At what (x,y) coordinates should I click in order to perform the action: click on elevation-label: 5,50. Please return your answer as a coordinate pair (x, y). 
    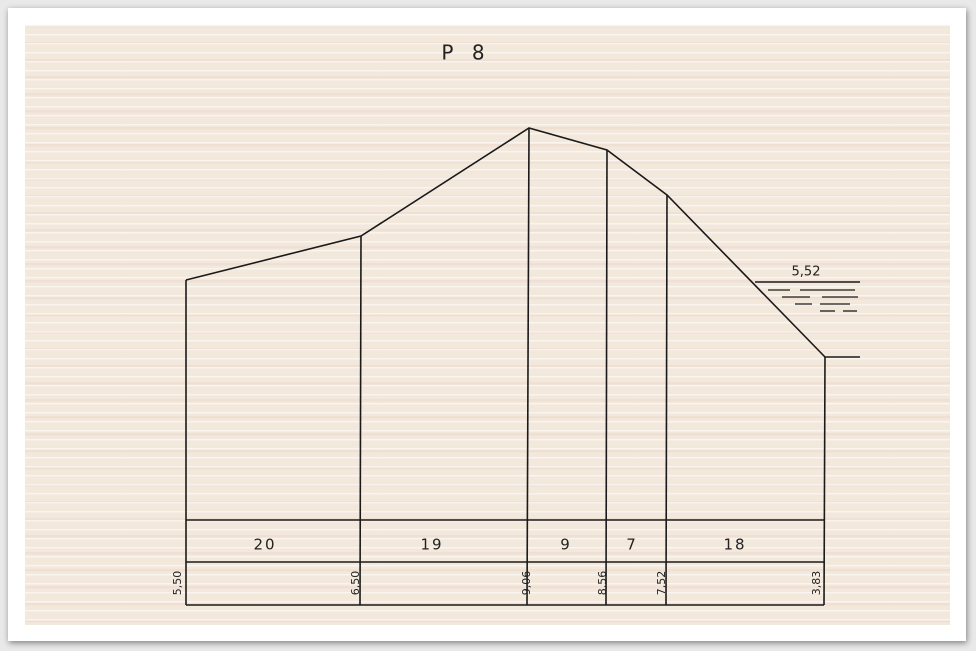
    Looking at the image, I should click on (177, 583).